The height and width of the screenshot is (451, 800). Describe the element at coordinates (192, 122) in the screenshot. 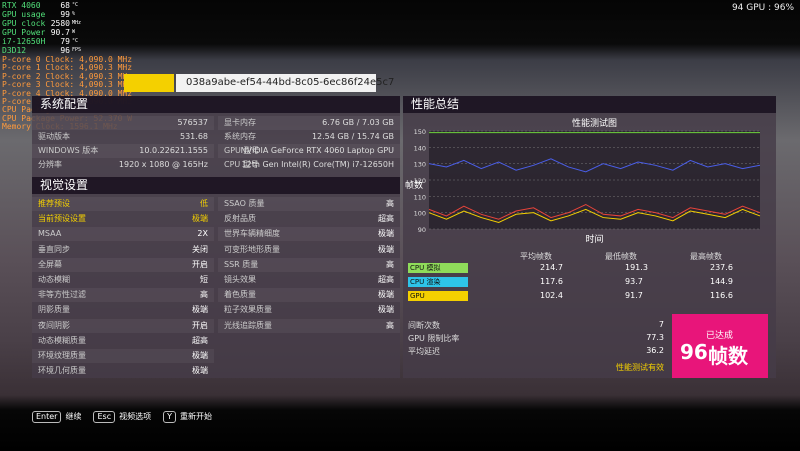

I see `row-value: 576537` at that location.